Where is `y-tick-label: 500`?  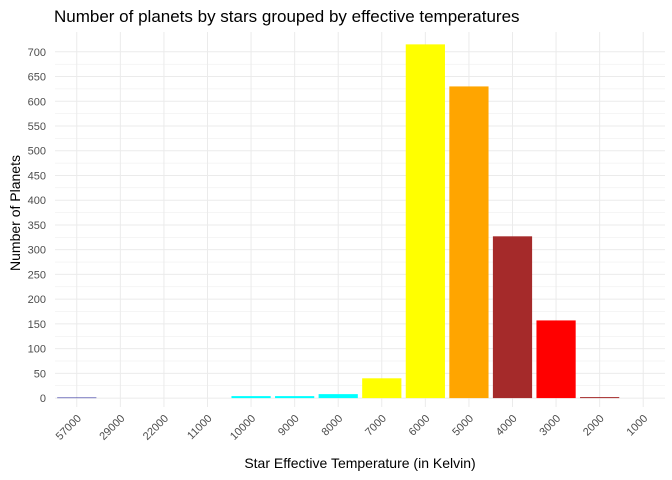 y-tick-label: 500 is located at coordinates (37, 152).